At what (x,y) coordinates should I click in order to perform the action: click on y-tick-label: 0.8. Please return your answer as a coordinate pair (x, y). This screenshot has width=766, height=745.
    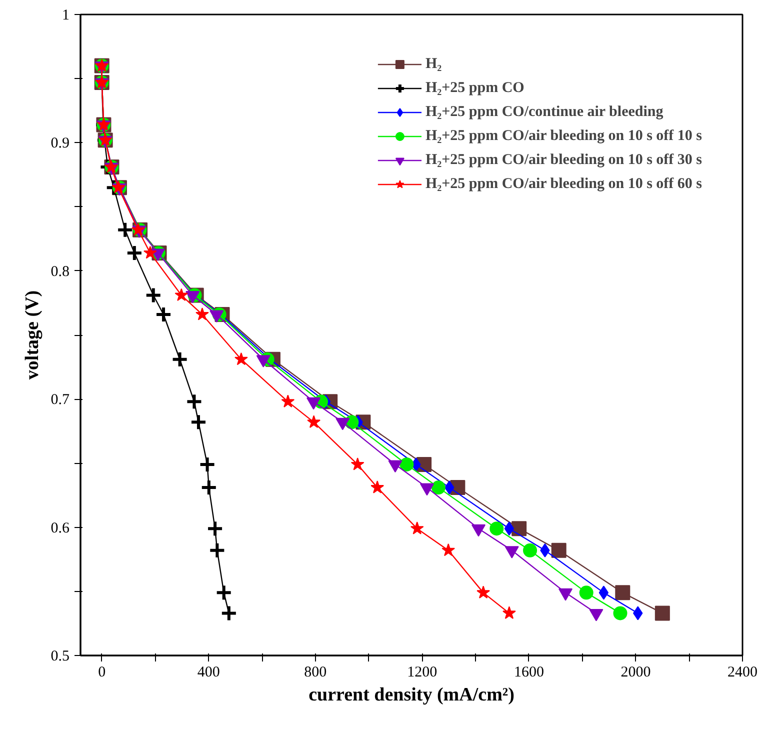
    Looking at the image, I should click on (60, 272).